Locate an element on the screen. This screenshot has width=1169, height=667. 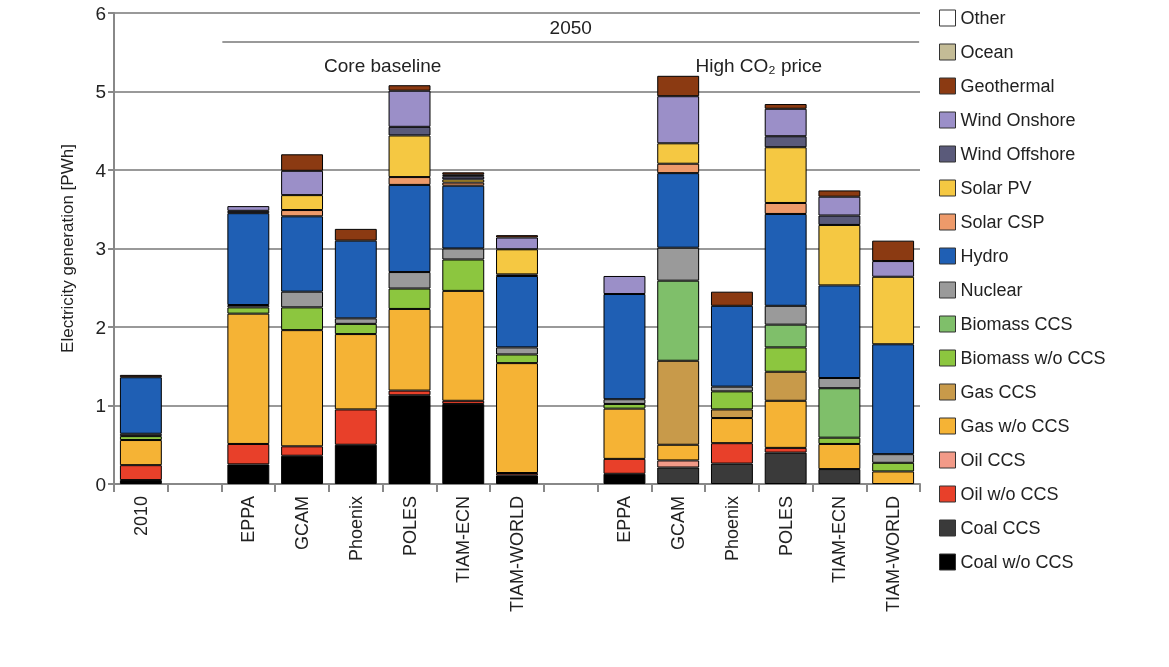
x-tick-label: 2010 is located at coordinates (140, 516).